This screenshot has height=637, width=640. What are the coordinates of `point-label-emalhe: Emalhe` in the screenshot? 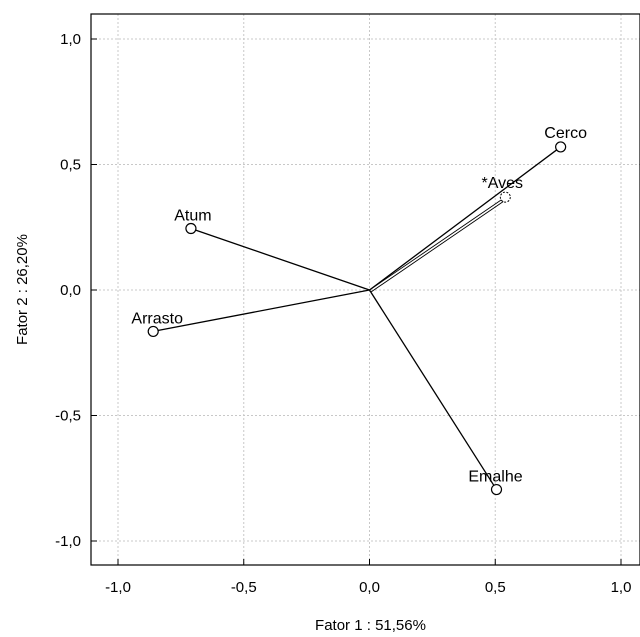 It's located at (495, 477).